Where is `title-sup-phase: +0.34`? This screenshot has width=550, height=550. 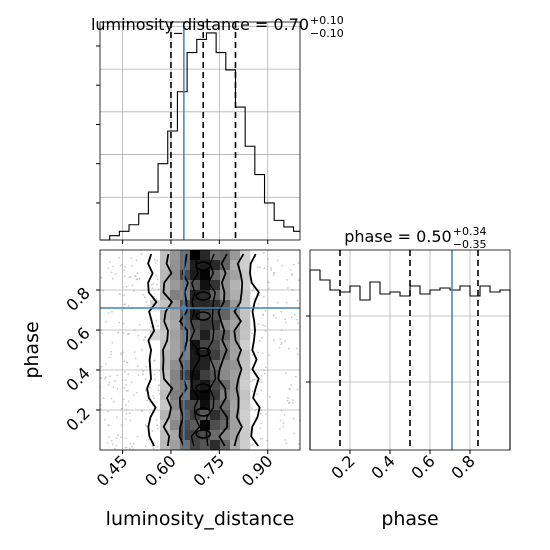 title-sup-phase: +0.34 is located at coordinates (470, 231).